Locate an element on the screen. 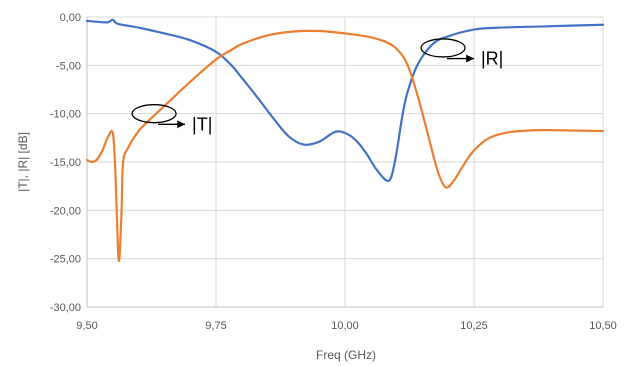  y-tick-label: -10,00 is located at coordinates (65, 115).